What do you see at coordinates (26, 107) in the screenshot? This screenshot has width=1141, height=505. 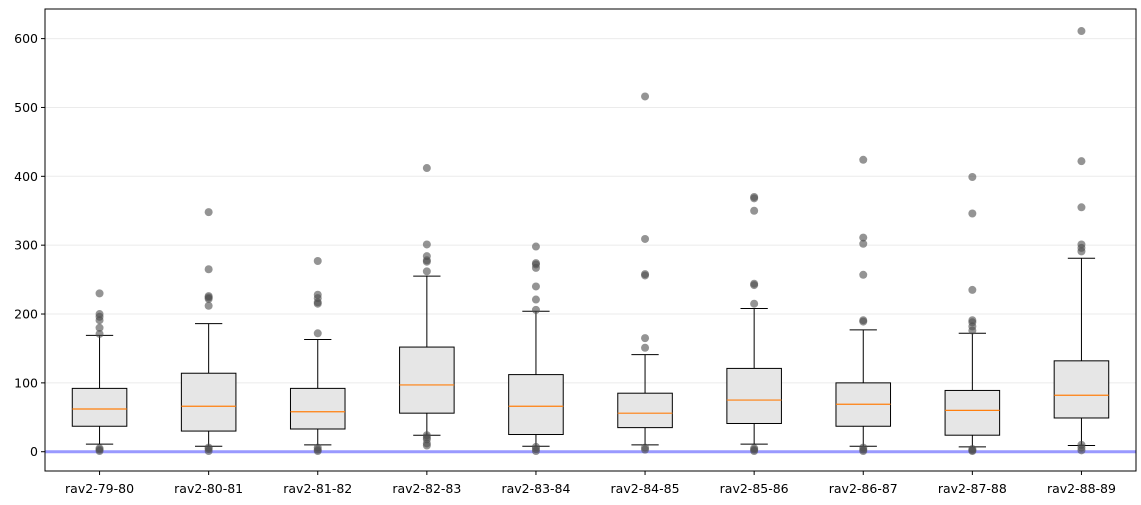 I see `y-tick-label: 500` at bounding box center [26, 107].